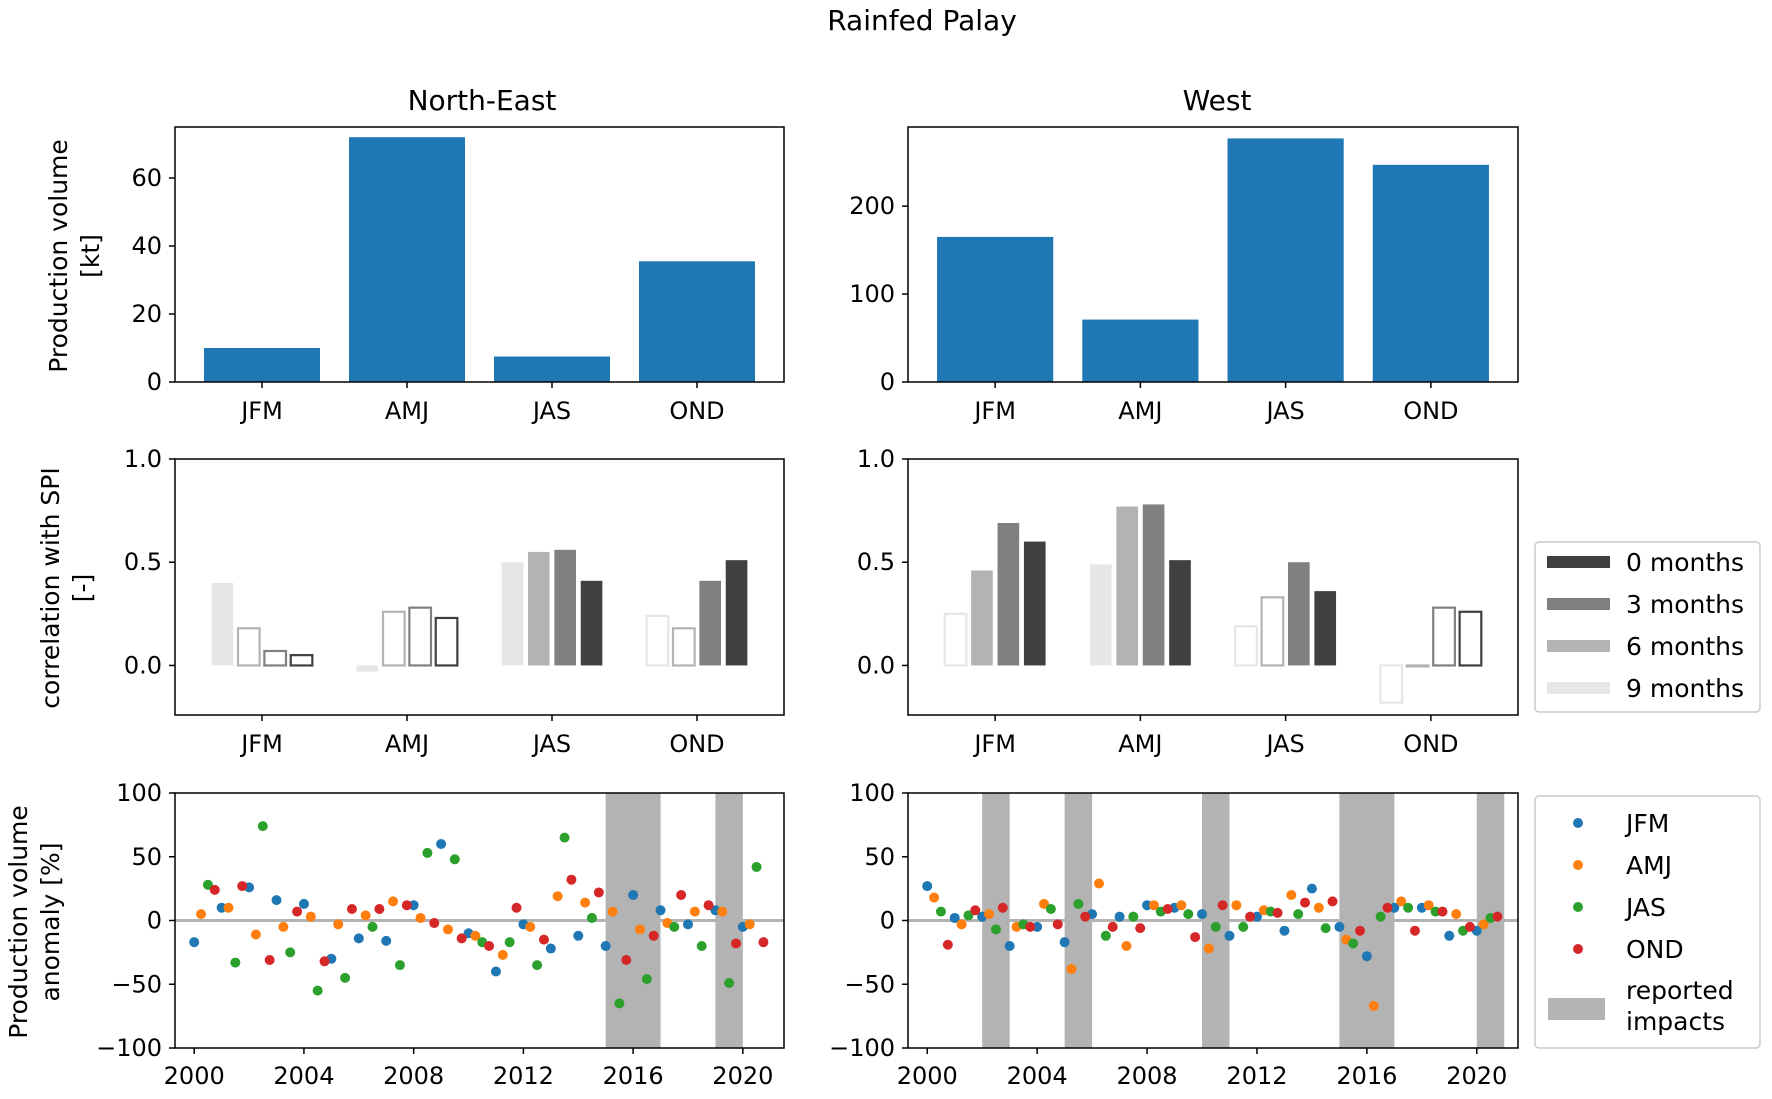 This screenshot has height=1099, width=1772. I want to click on w-production-frame, so click(1213, 254).